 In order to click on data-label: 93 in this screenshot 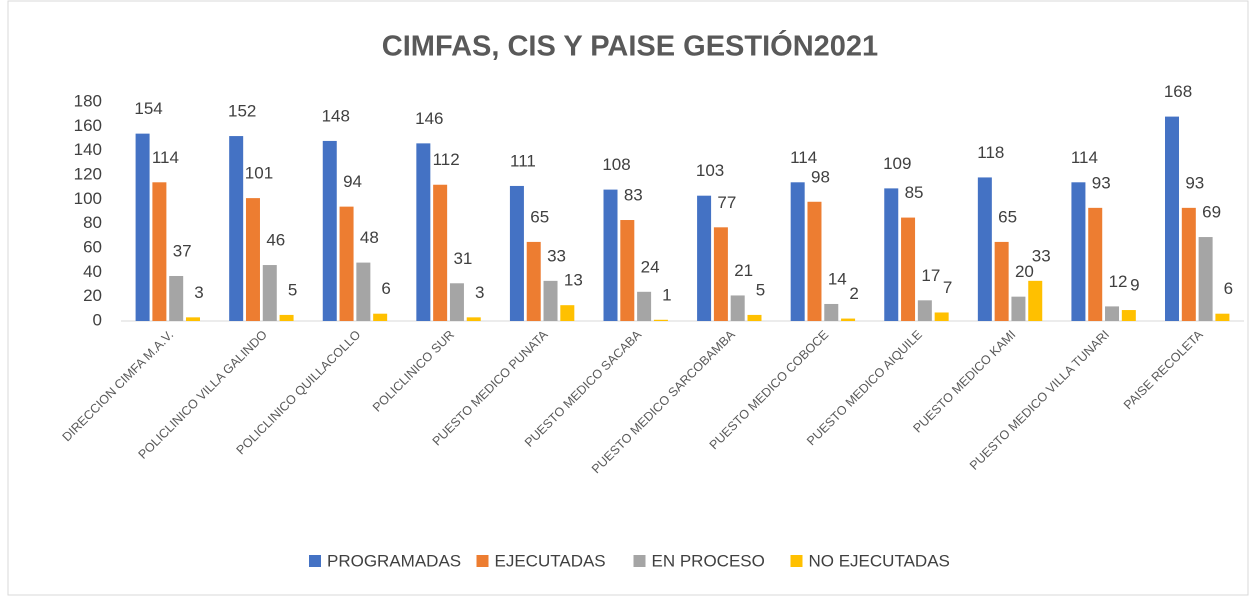, I will do `click(1101, 182)`.